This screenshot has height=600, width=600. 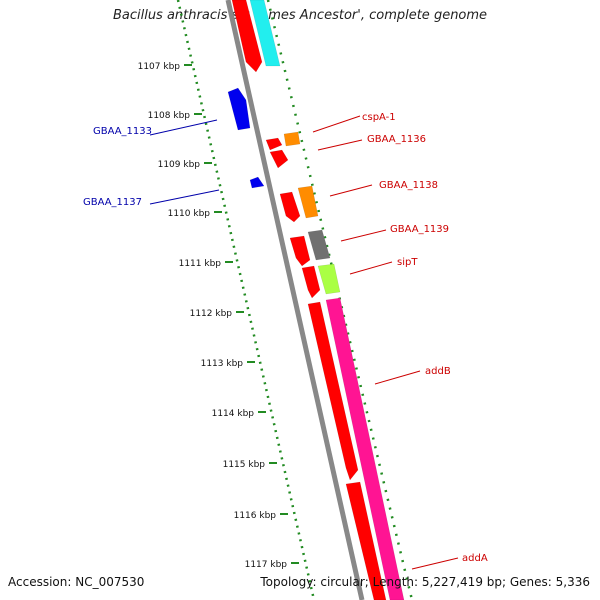 I want to click on gene-label: addB, so click(x=438, y=371).